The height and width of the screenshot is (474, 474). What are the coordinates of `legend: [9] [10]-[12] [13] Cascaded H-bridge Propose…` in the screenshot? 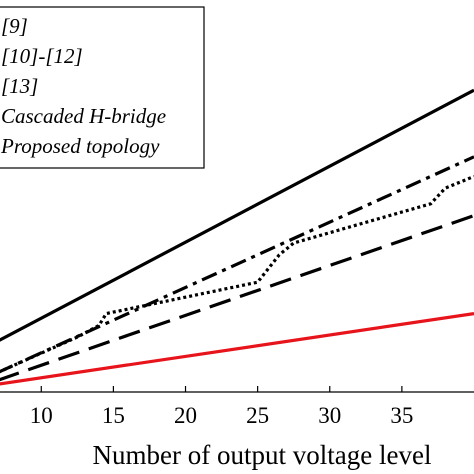 It's located at (102, 87).